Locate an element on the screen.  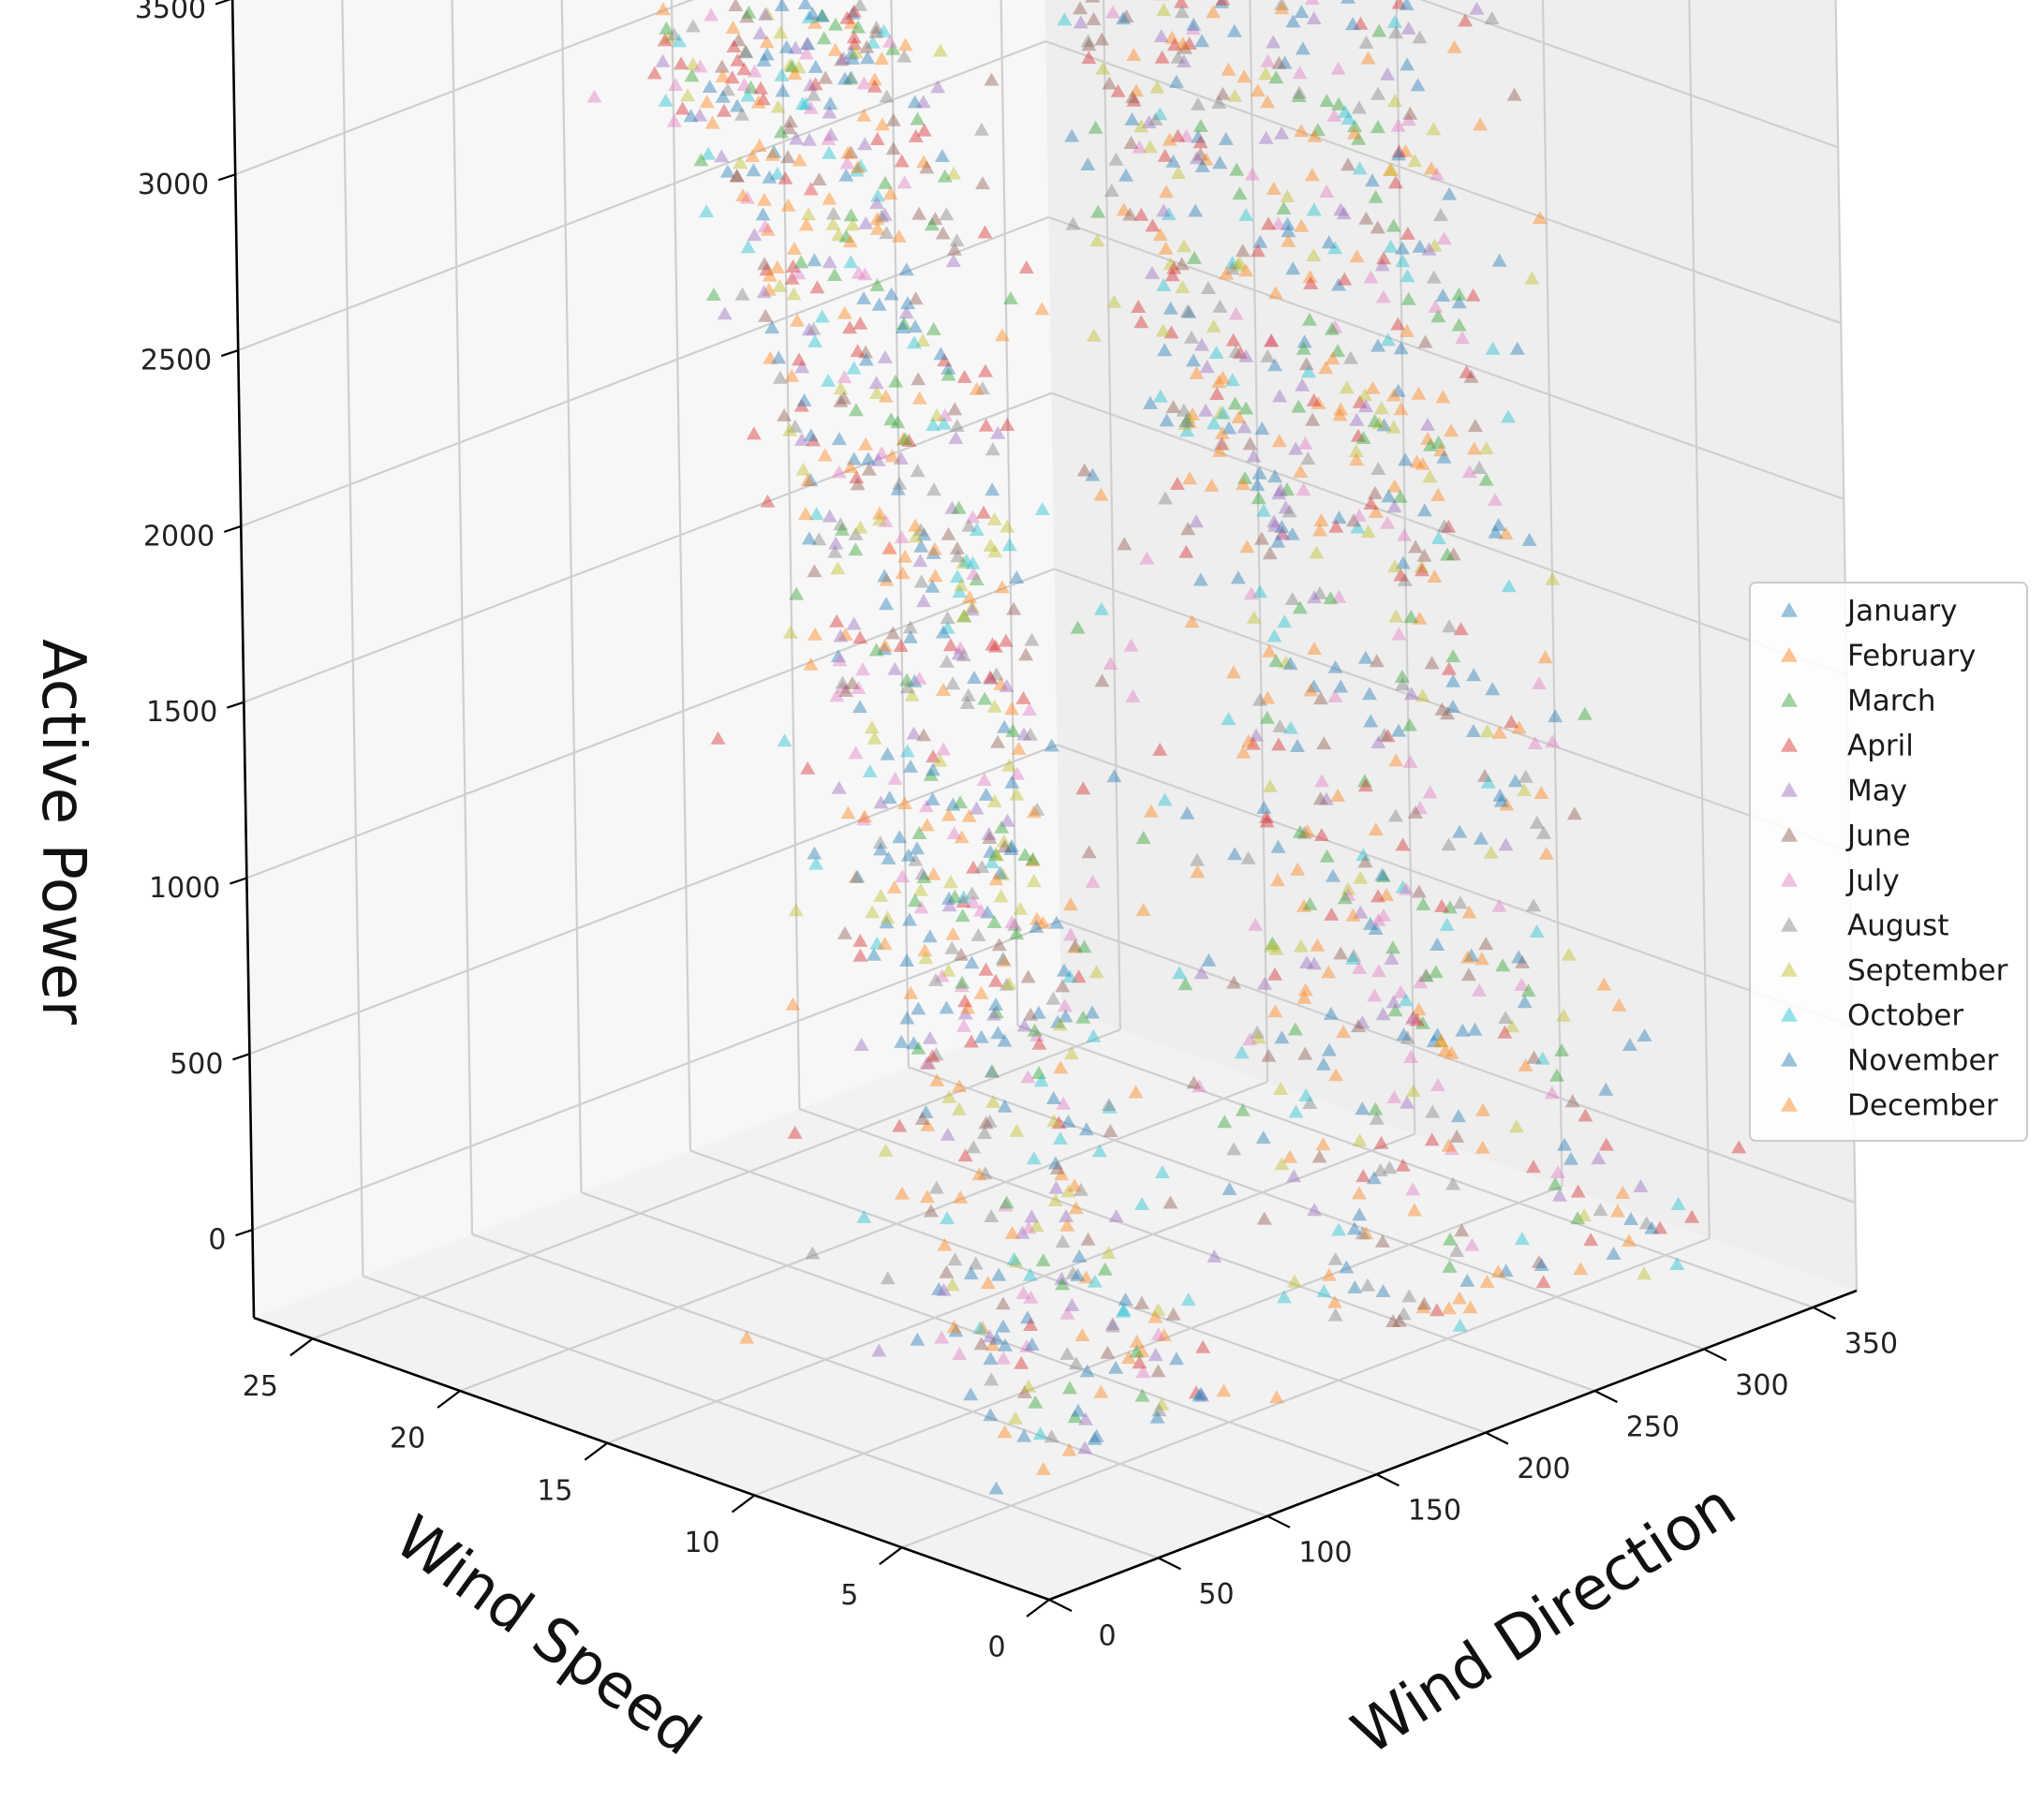
grid-line-floor-y is located at coordinates (1307, 1208).